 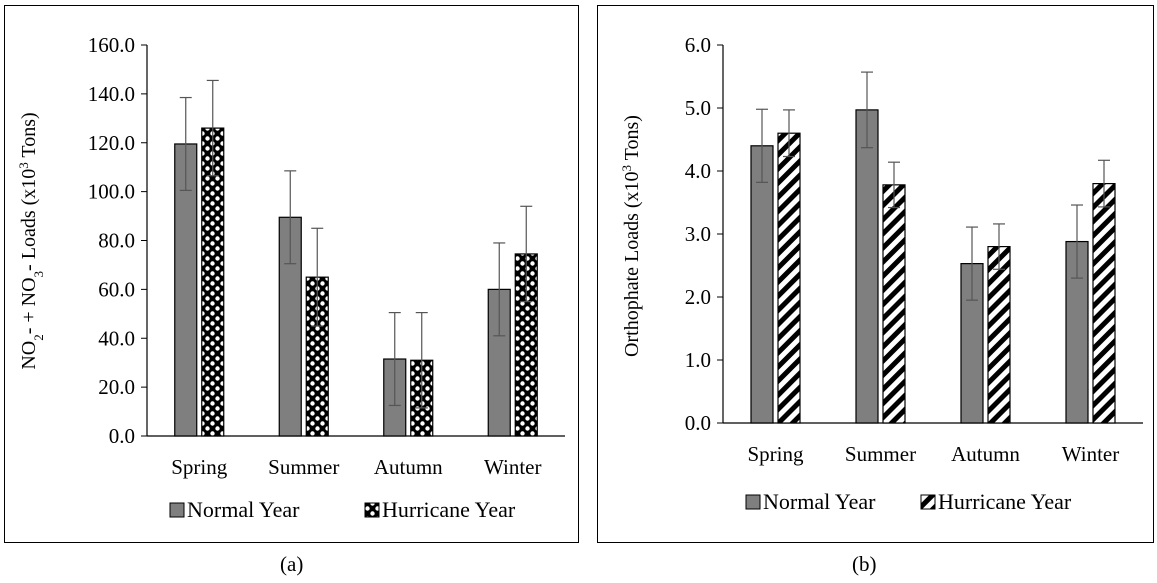 I want to click on y-tick-label: 160.0, so click(x=111, y=45).